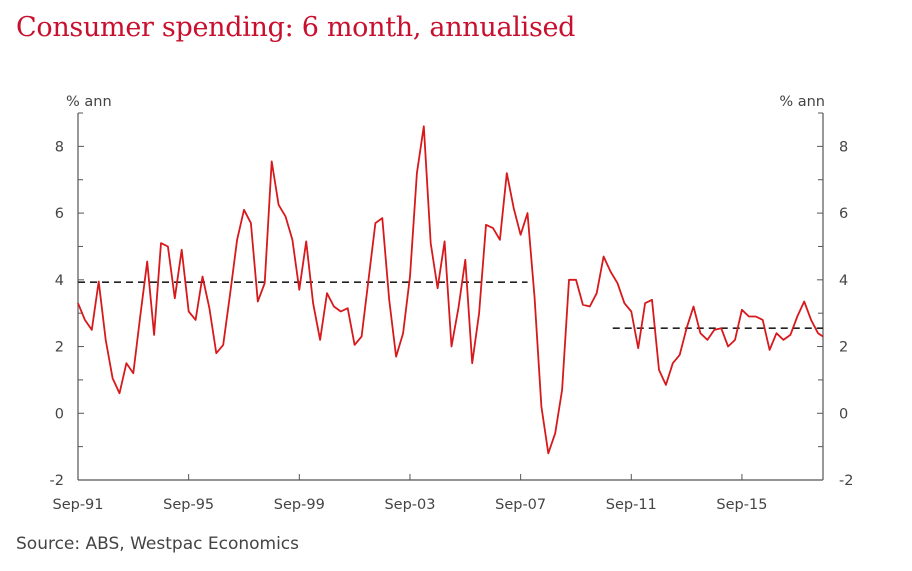 The image size is (912, 571). What do you see at coordinates (59, 414) in the screenshot?
I see `y-tick-label-left: 0` at bounding box center [59, 414].